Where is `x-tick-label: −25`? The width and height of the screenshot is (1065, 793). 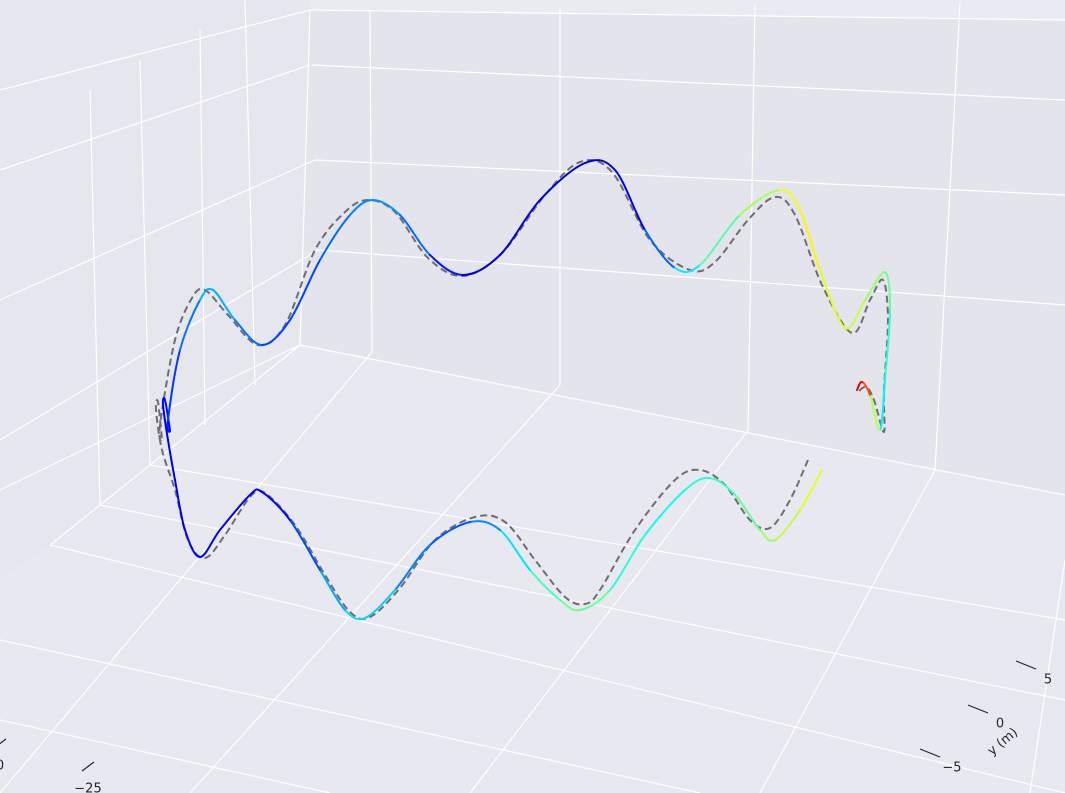 x-tick-label: −25 is located at coordinates (87, 787).